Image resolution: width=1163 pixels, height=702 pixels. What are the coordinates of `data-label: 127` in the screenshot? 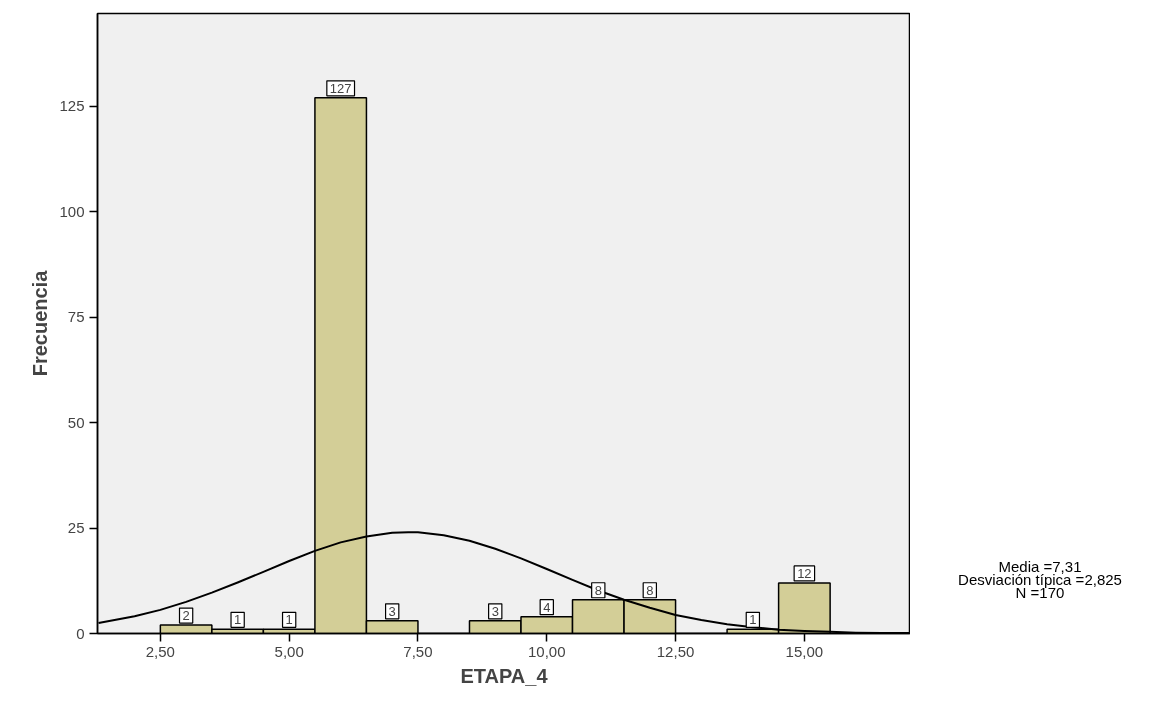 It's located at (340, 88).